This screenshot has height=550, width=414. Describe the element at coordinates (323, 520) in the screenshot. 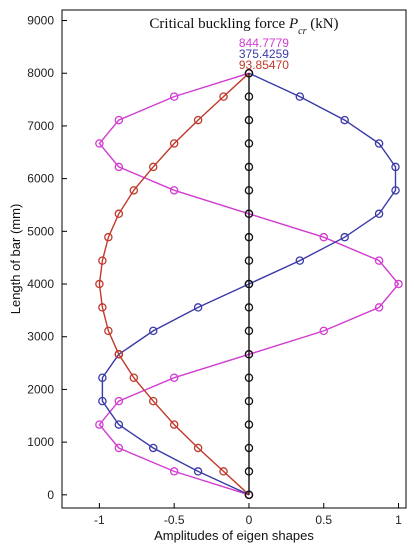

I see `x-tick-label: 0.5` at that location.